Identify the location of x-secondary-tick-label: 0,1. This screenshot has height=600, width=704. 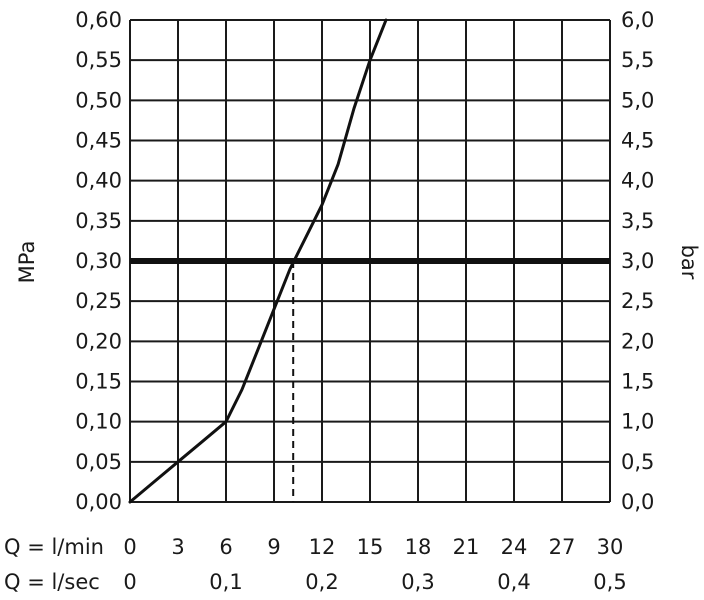
(225, 582).